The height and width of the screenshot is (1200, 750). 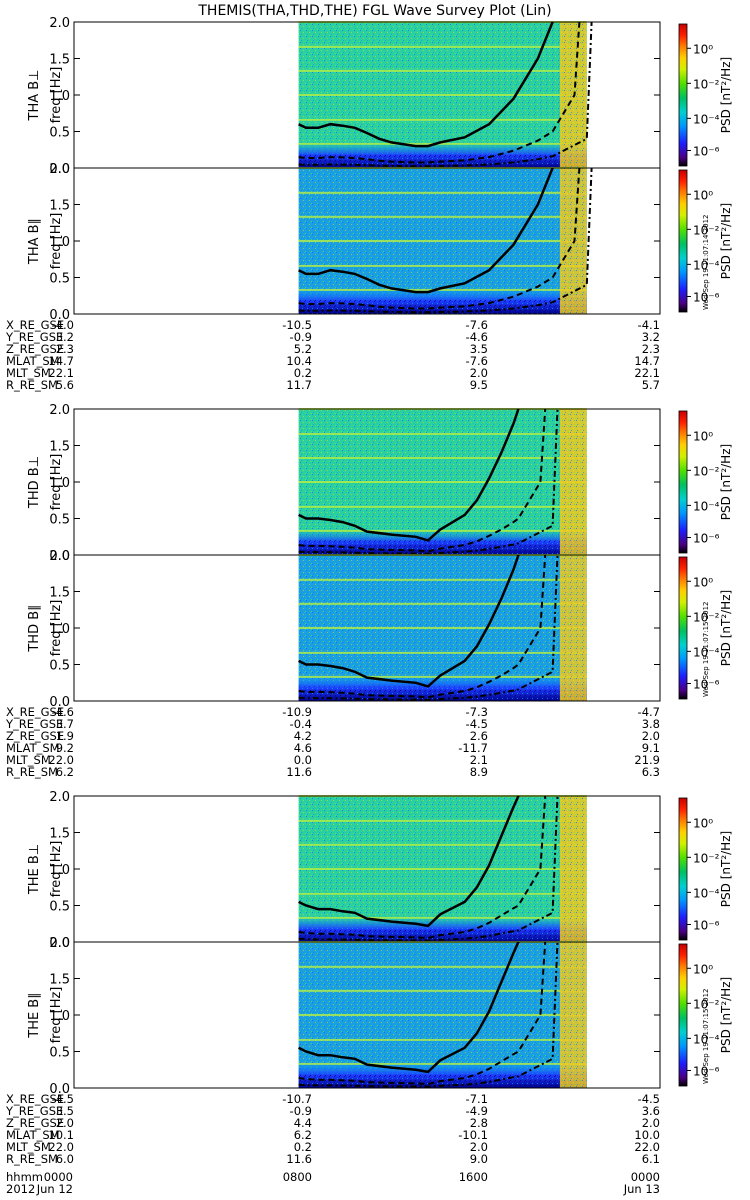 What do you see at coordinates (301, 337) in the screenshot?
I see `ephemeris-value: -0.9` at bounding box center [301, 337].